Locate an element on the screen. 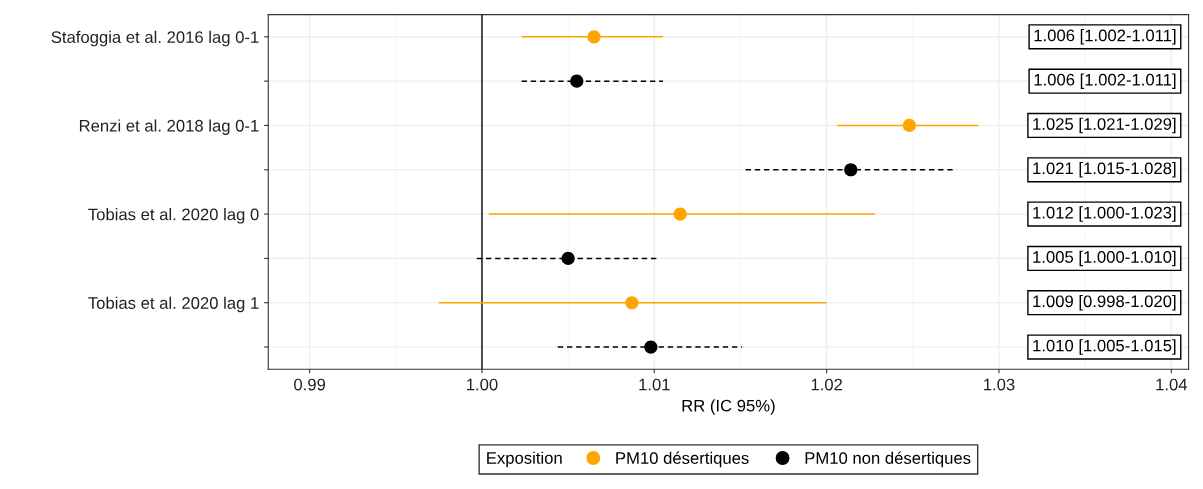 The height and width of the screenshot is (489, 1203). x-tick-label: 1.00 is located at coordinates (482, 384).